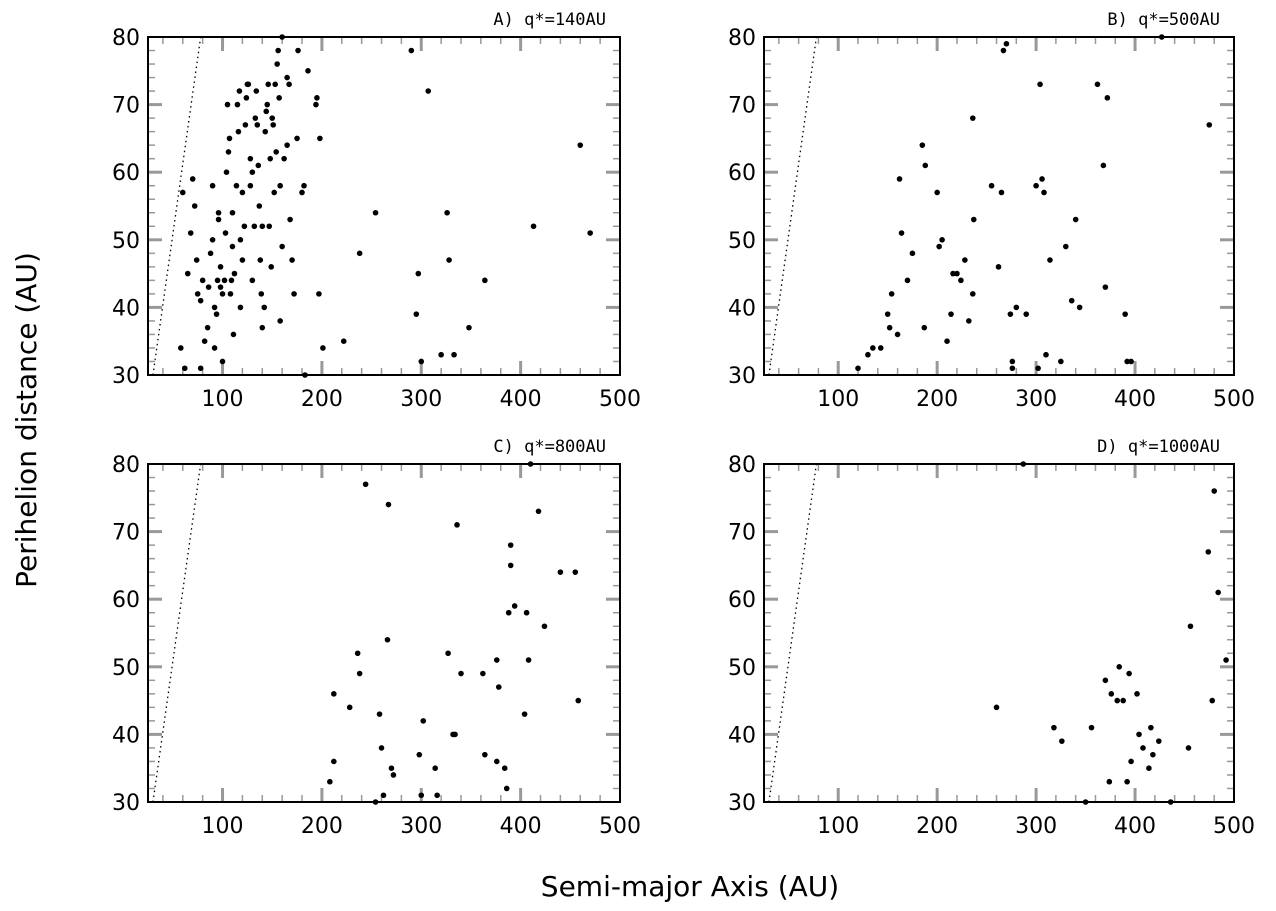  Describe the element at coordinates (384, 633) in the screenshot. I see `plot-frame-c` at that location.